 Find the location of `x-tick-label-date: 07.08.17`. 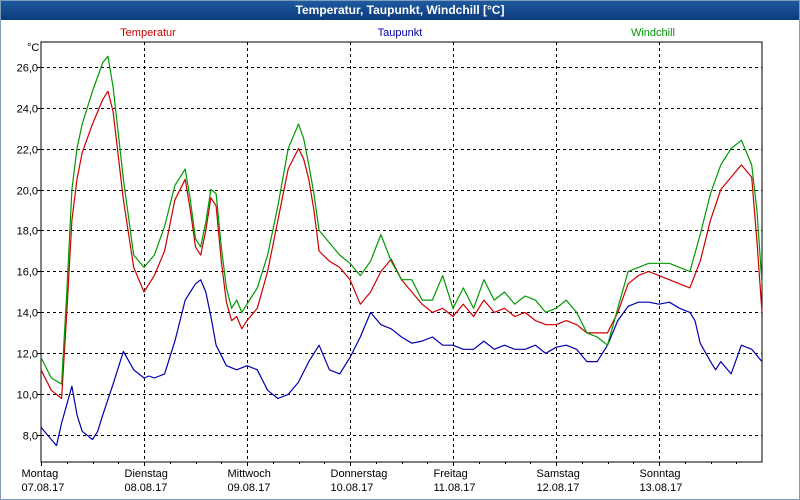

x-tick-label-date: 07.08.17 is located at coordinates (43, 488).